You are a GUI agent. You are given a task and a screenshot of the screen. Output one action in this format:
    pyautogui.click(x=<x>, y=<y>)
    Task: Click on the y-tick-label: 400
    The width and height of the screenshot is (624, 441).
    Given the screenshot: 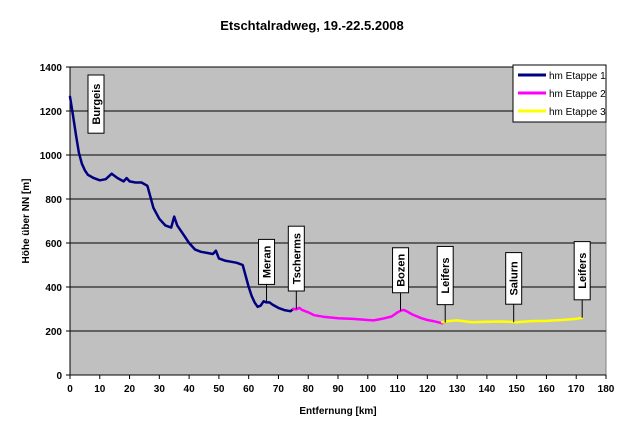 What is the action you would take?
    pyautogui.click(x=53, y=288)
    